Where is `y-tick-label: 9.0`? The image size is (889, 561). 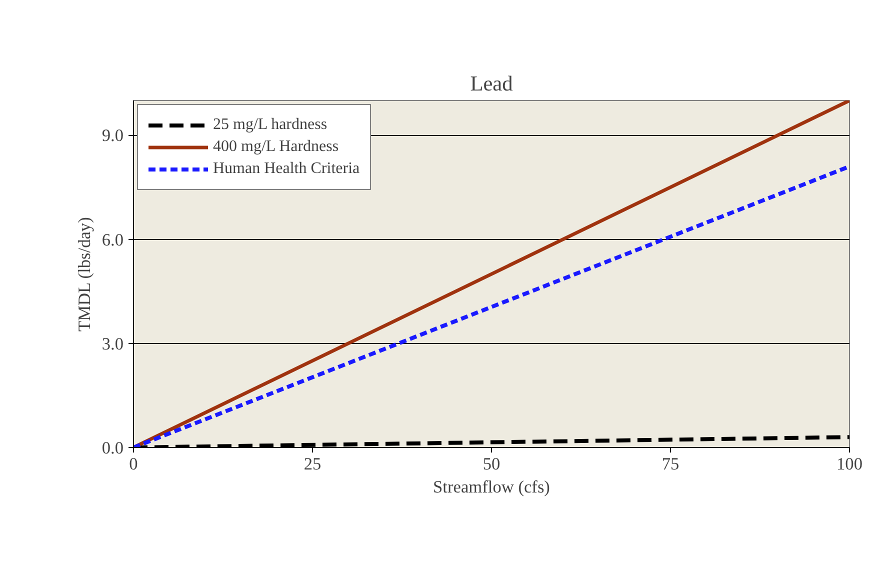
y-tick-label: 9.0 is located at coordinates (113, 136).